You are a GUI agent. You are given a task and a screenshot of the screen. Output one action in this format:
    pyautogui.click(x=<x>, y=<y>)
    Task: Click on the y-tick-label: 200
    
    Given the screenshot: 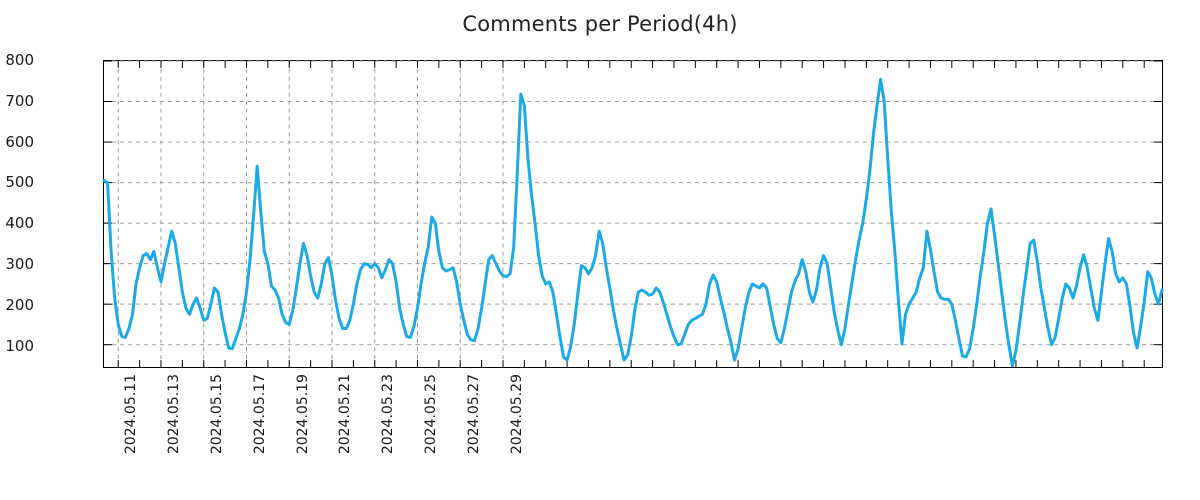 What is the action you would take?
    pyautogui.click(x=19, y=304)
    